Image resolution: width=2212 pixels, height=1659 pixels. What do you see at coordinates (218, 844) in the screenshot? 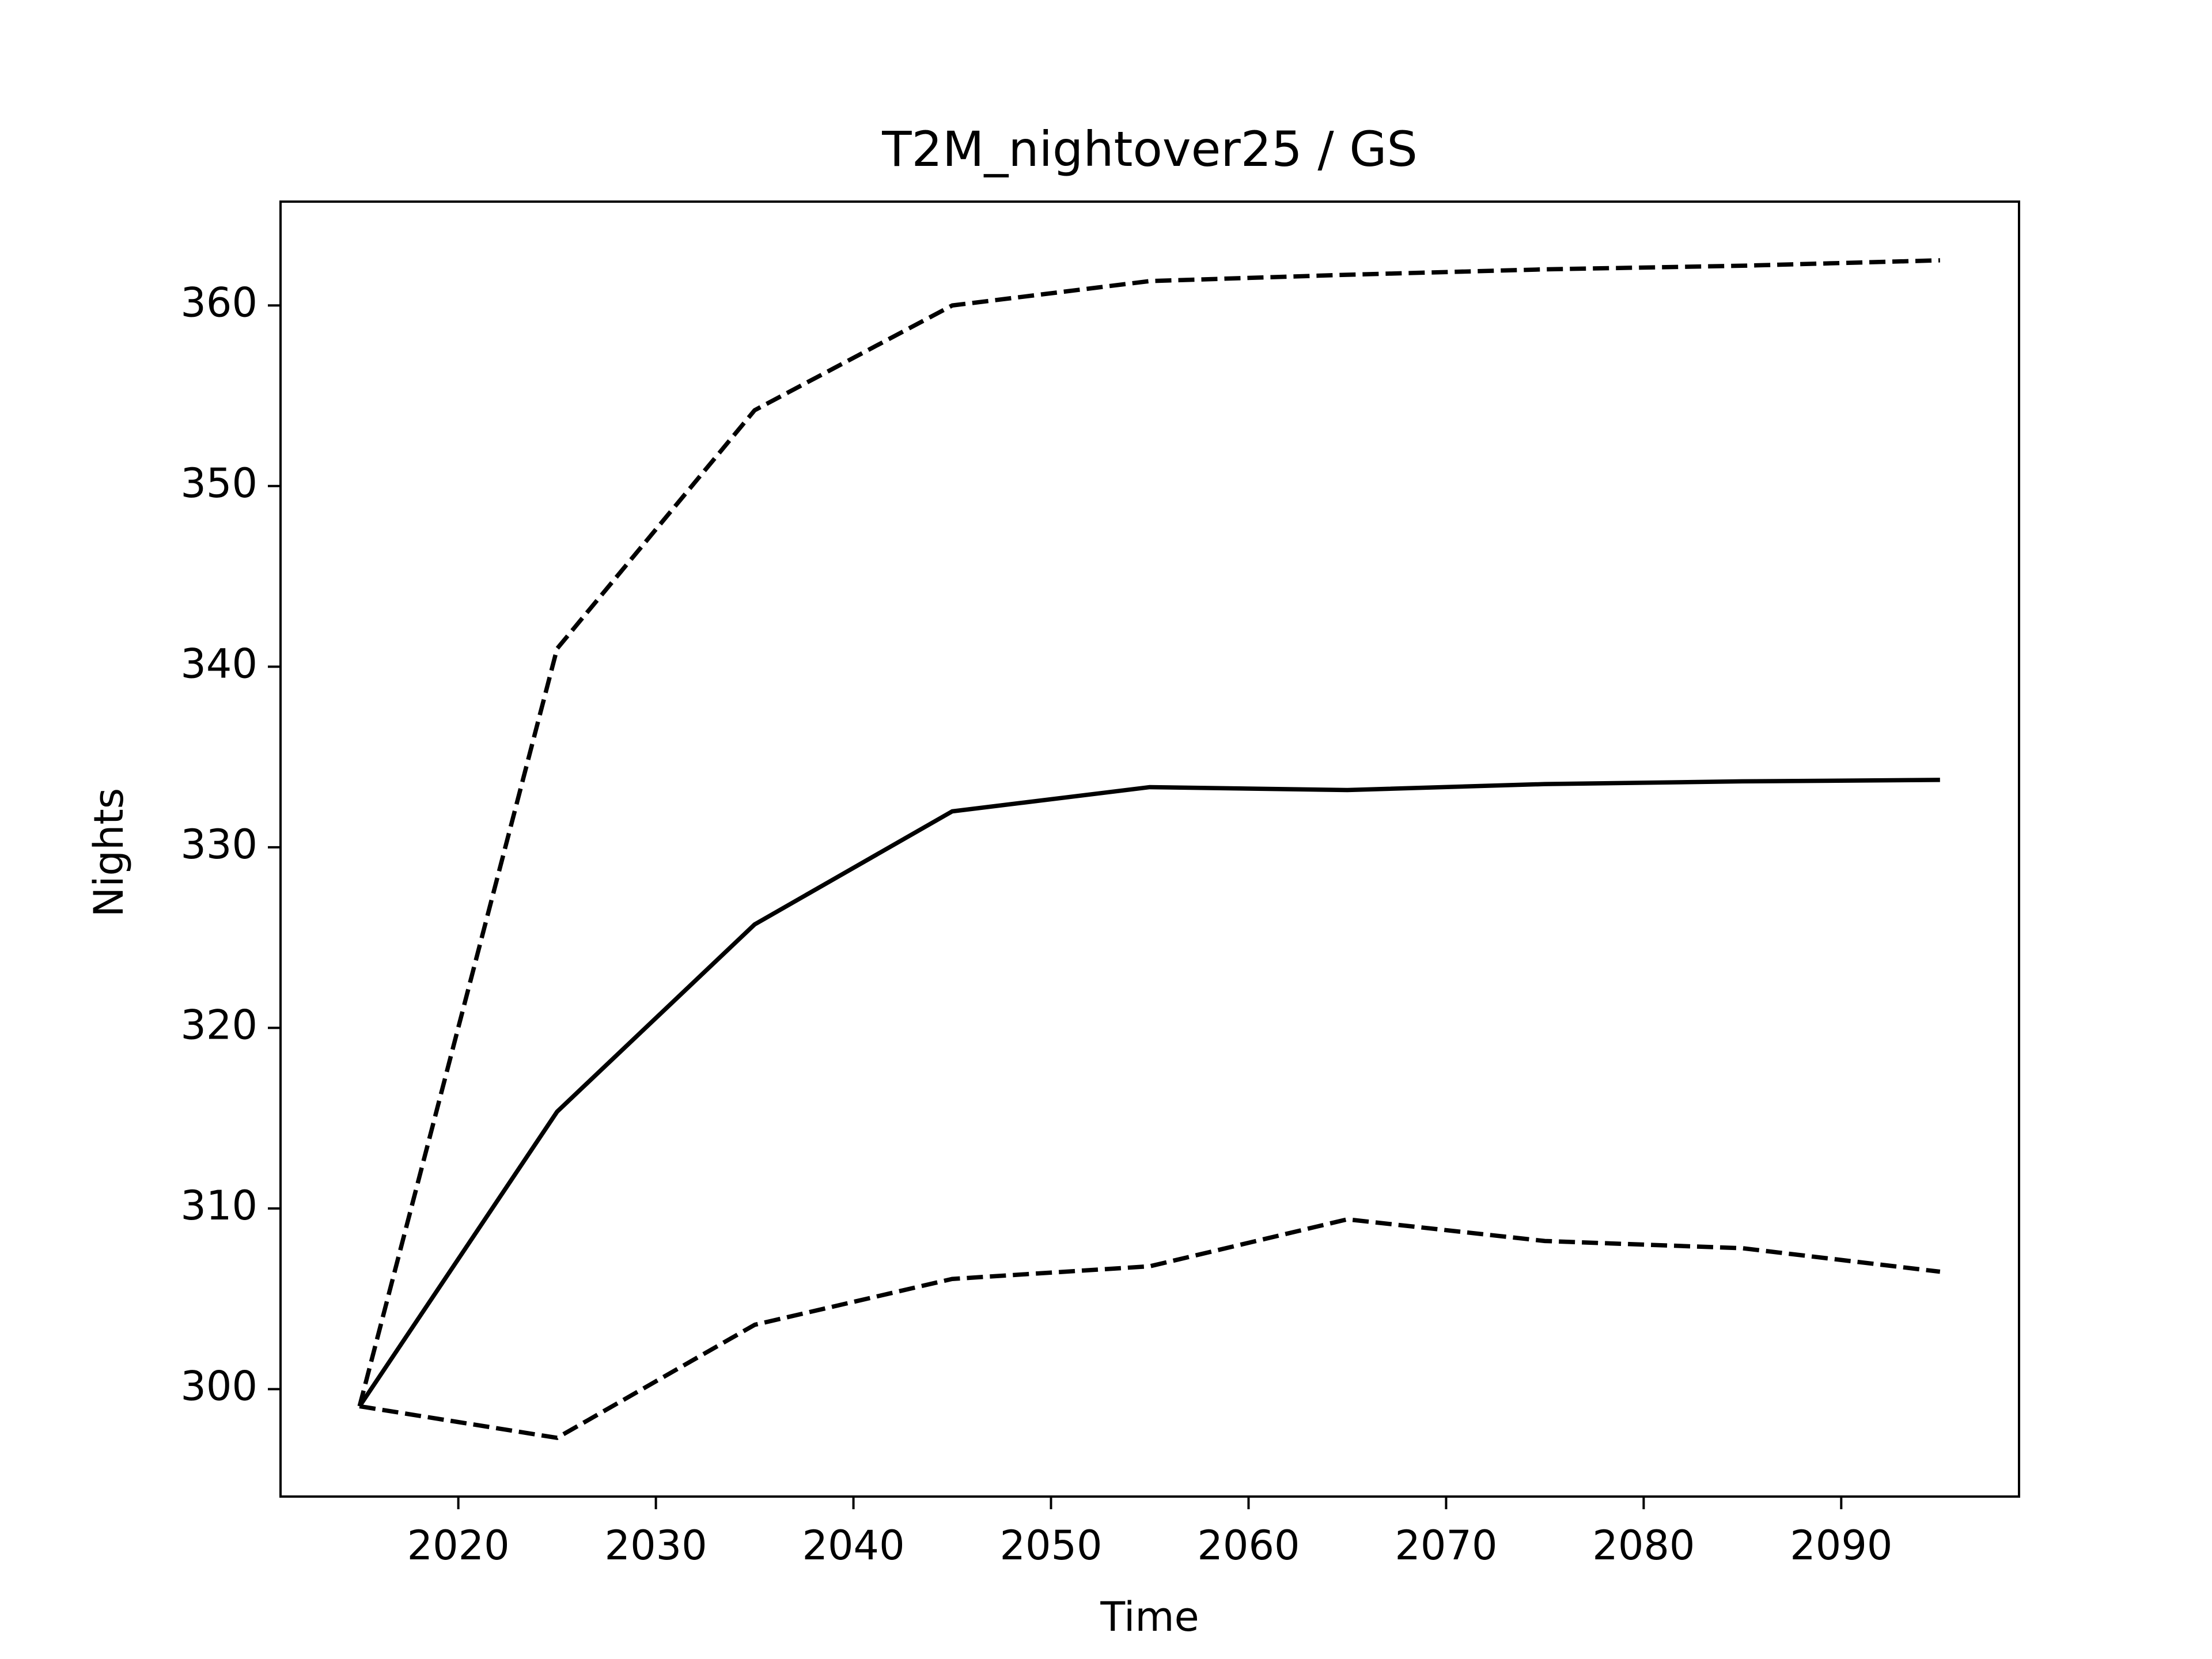
I see `y-tick-label: 330` at bounding box center [218, 844].